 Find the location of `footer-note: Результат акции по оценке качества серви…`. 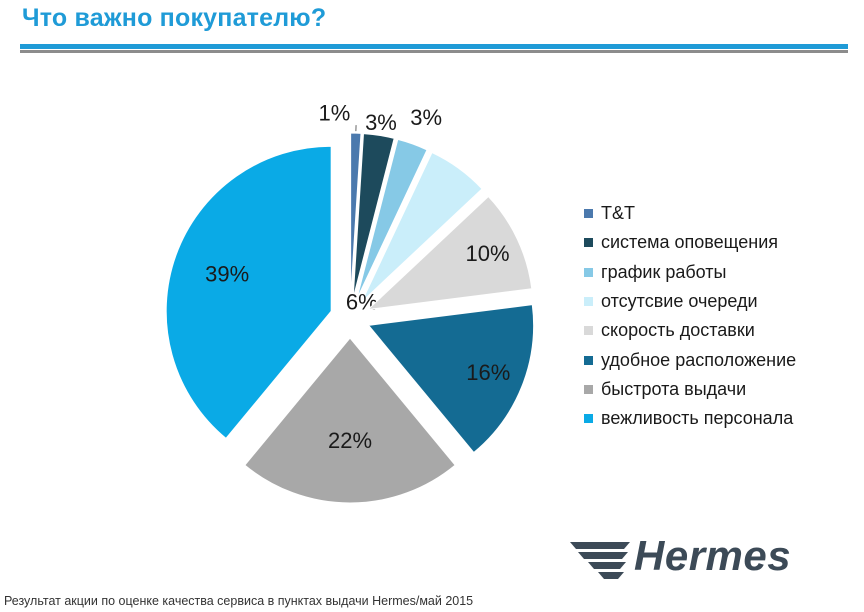

footer-note: Результат акции по оценке качества серви… is located at coordinates (239, 601).